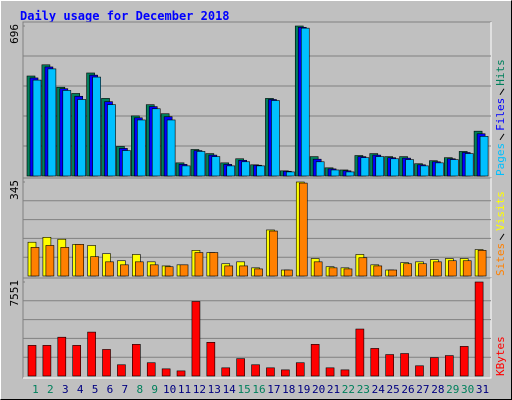  Describe the element at coordinates (110, 389) in the screenshot. I see `x-tick-label: 6` at that location.